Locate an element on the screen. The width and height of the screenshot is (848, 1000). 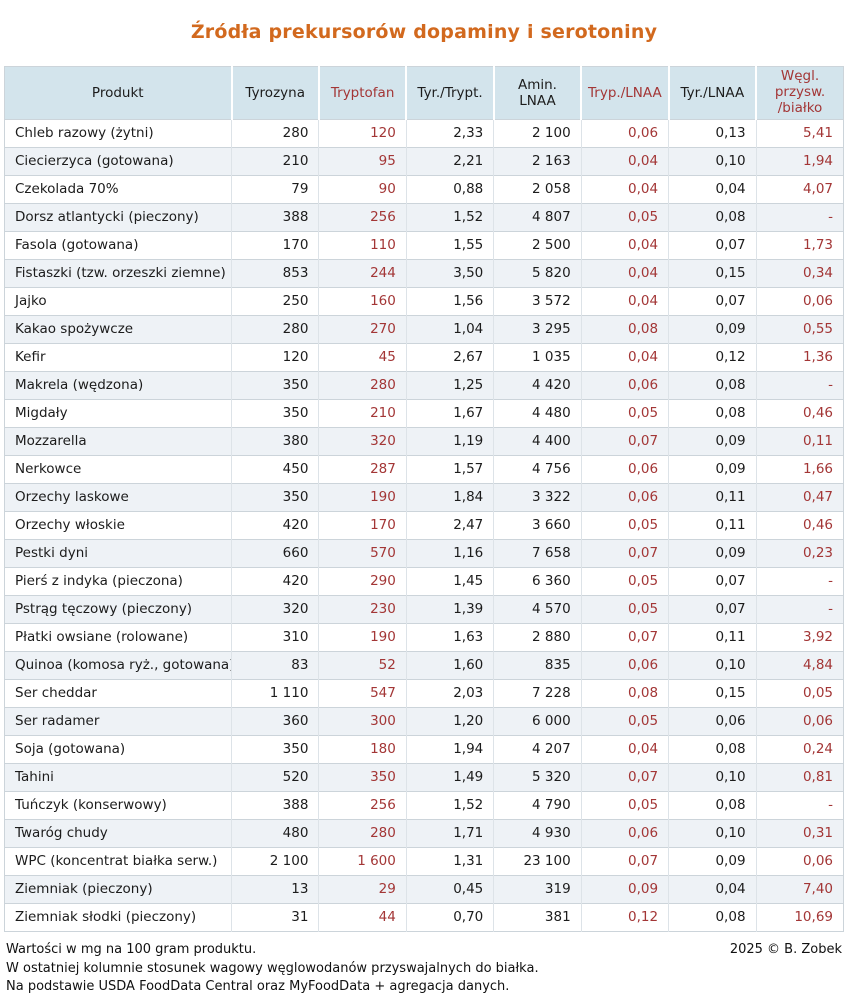
value-cell: 1,04 is located at coordinates (449, 329).